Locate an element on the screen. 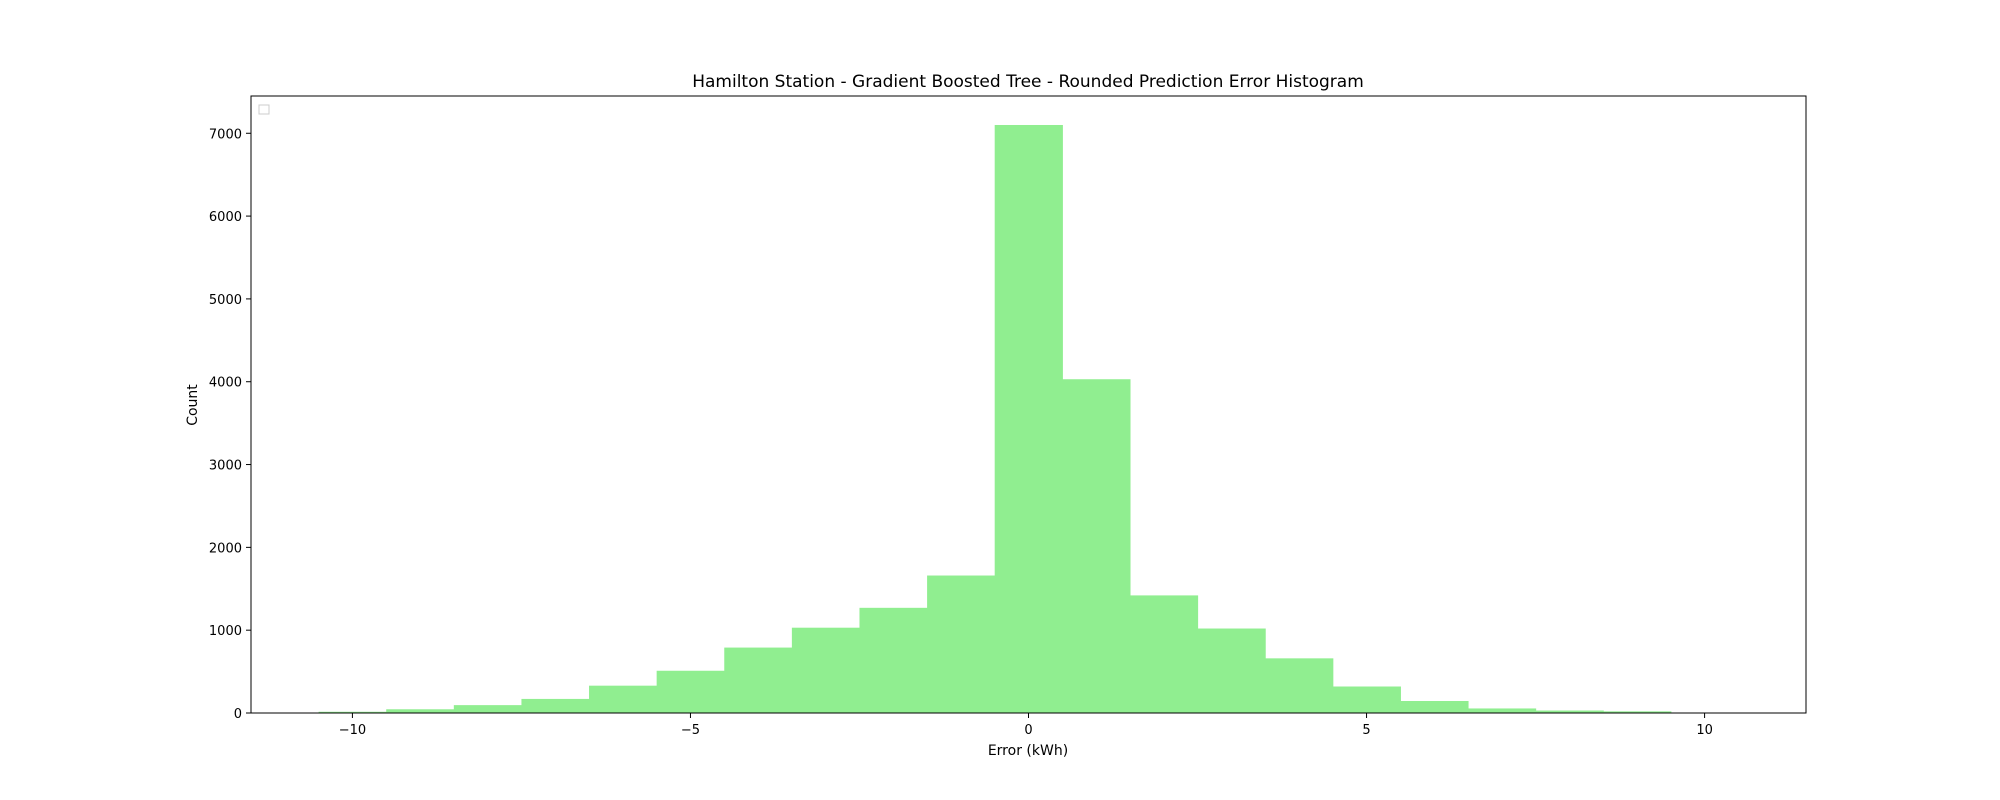  y-tick-label: 0 is located at coordinates (238, 714).